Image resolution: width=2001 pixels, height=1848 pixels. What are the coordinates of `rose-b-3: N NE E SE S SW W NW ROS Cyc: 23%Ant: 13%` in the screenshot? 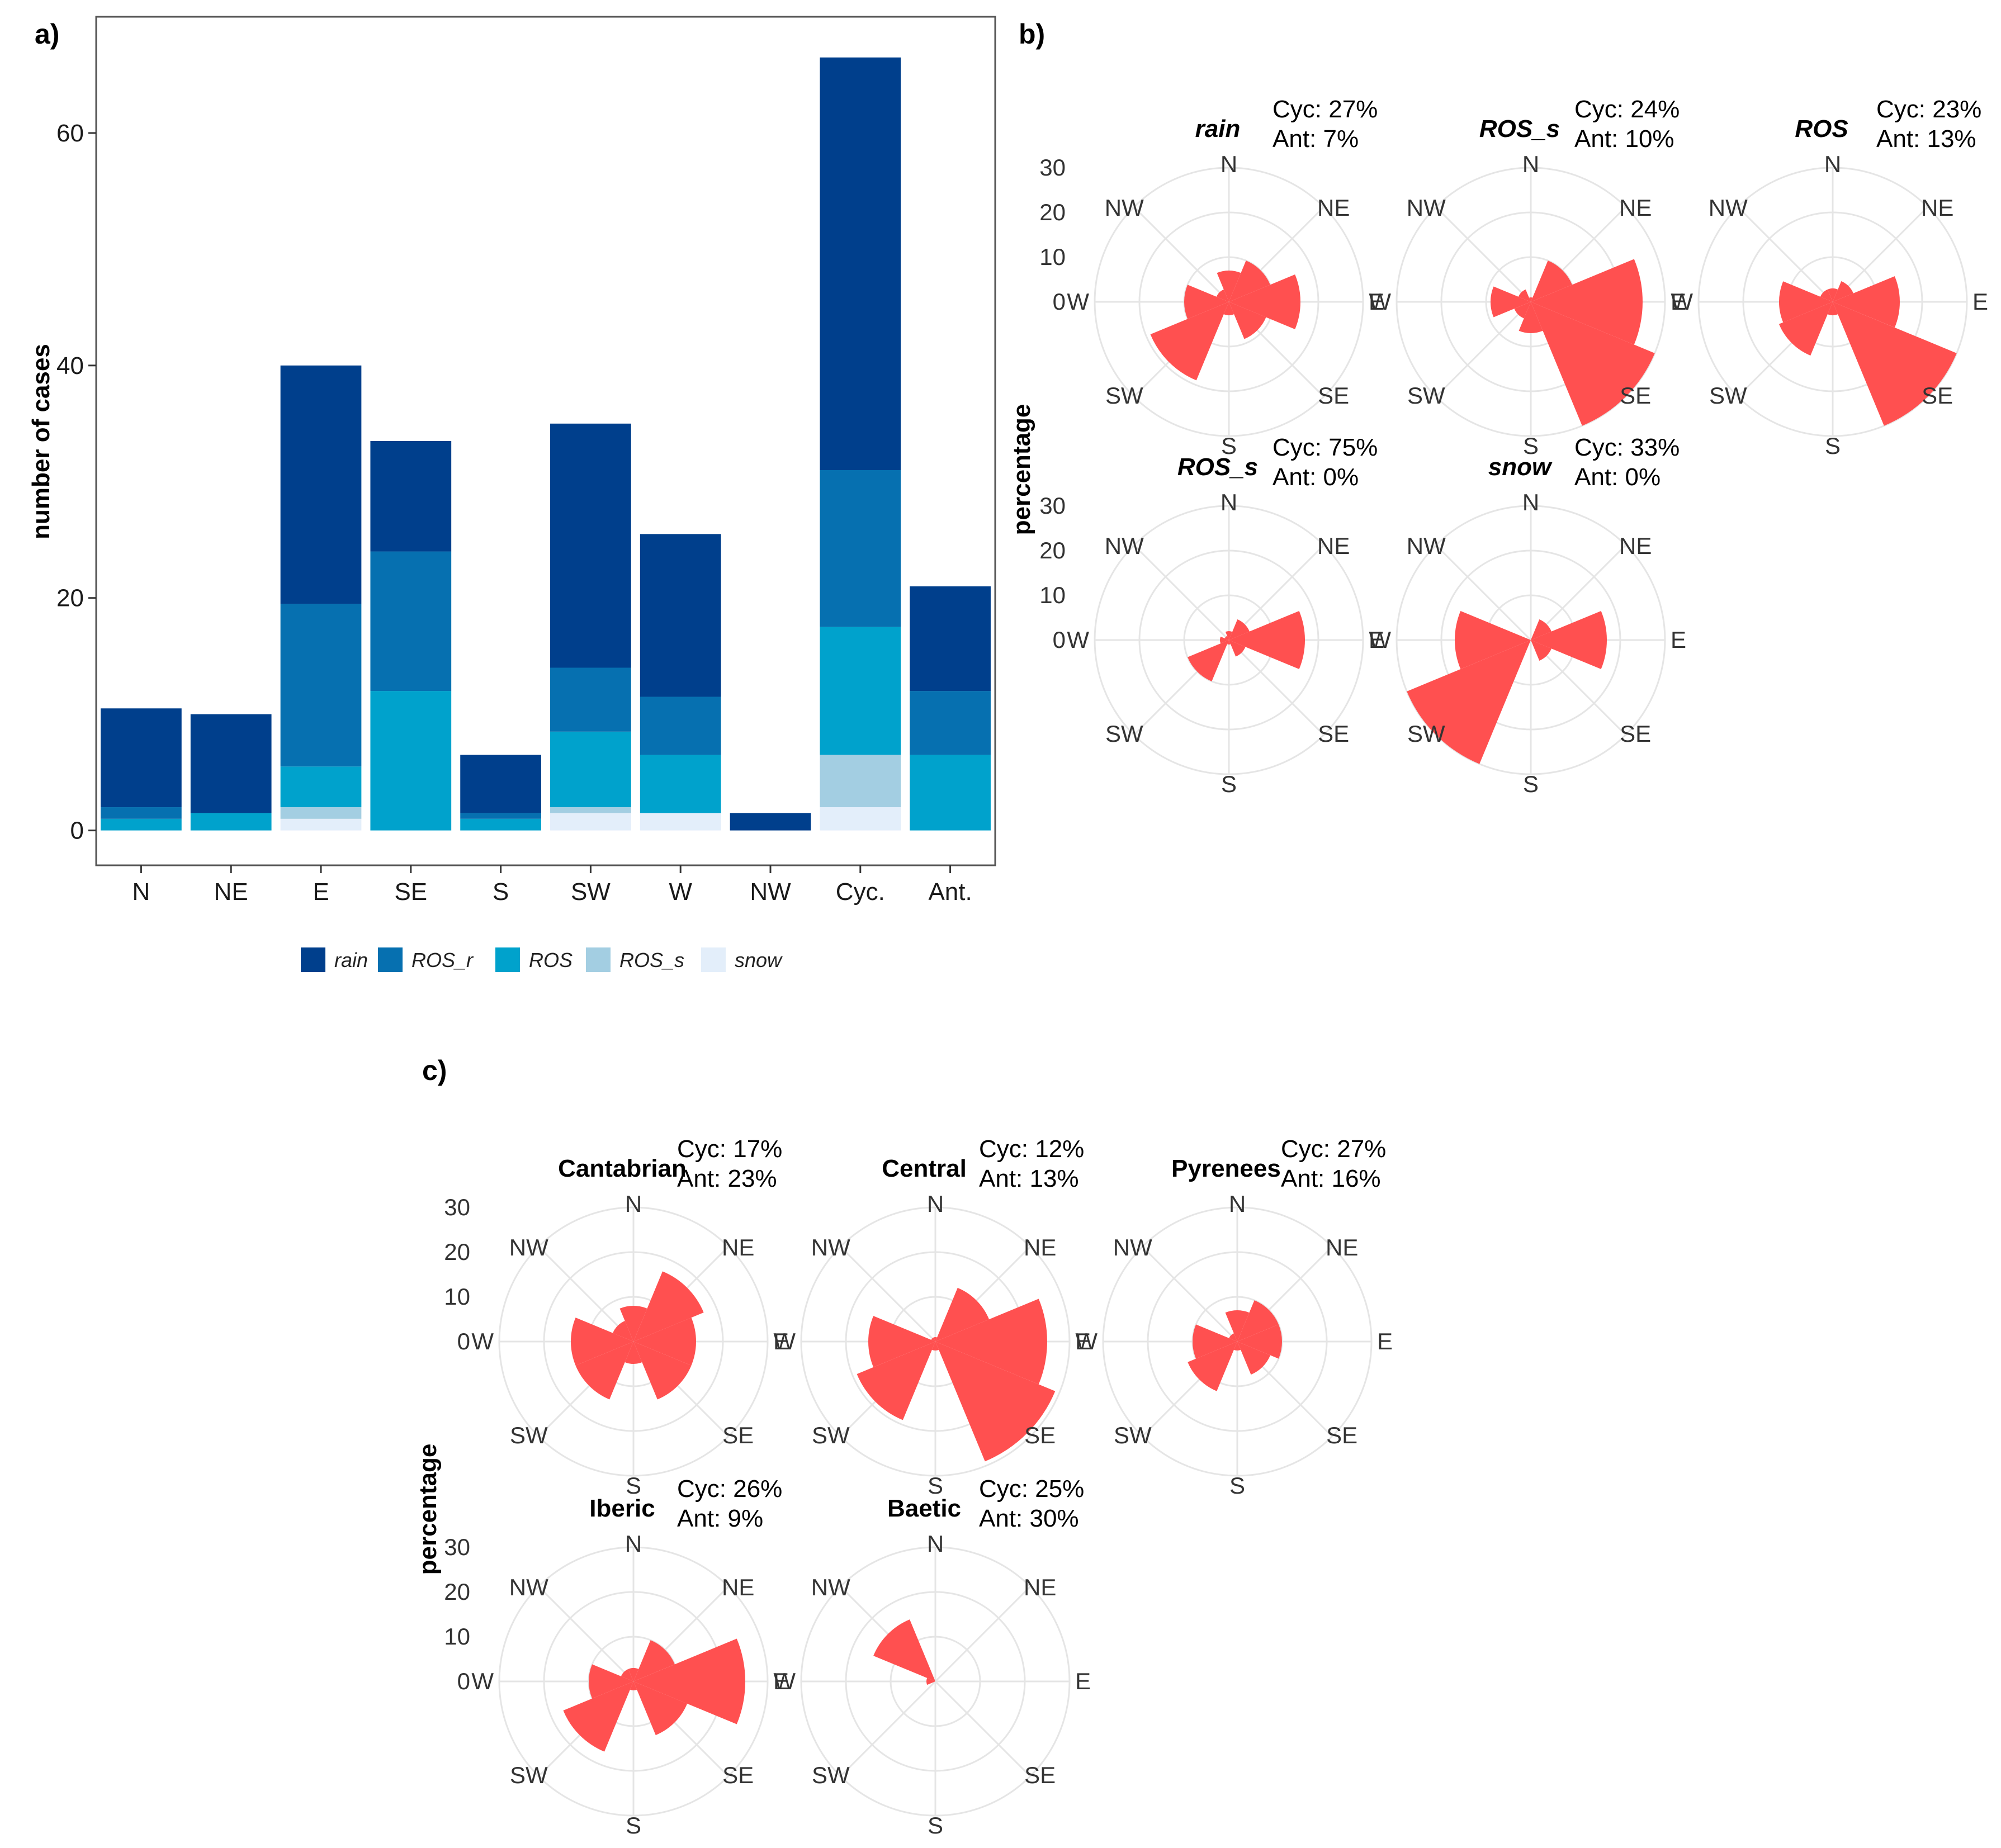 It's located at (1830, 277).